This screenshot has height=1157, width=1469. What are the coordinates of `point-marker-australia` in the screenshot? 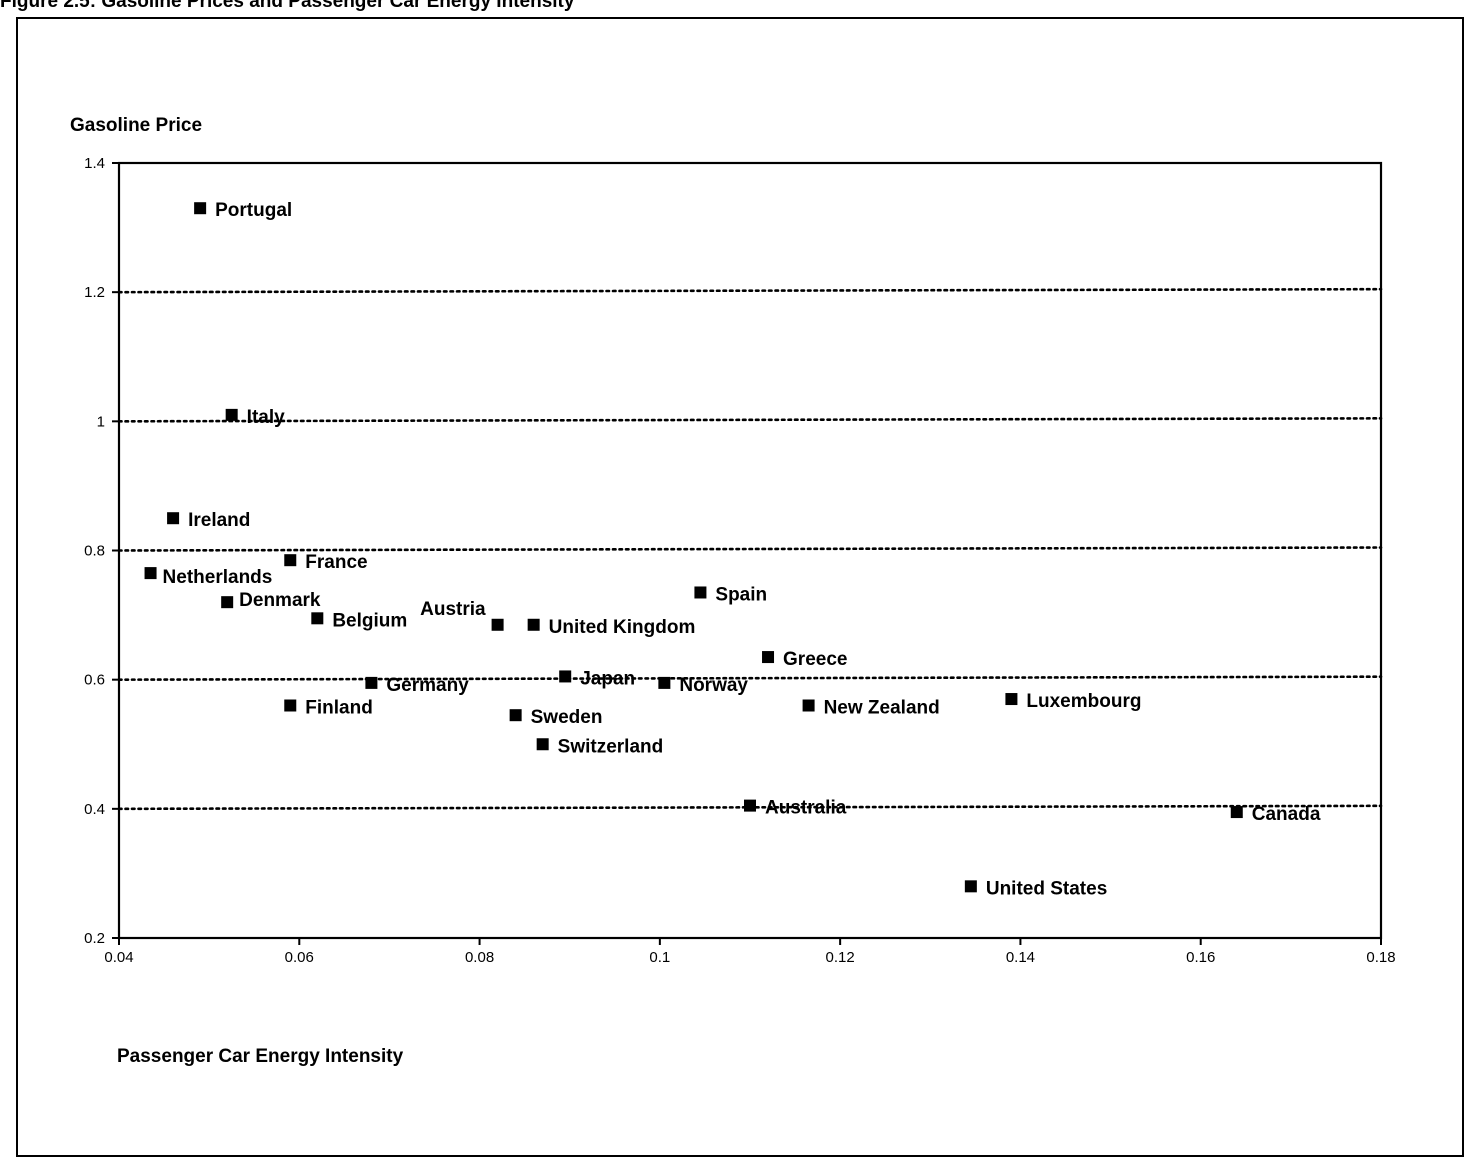 It's located at (750, 805).